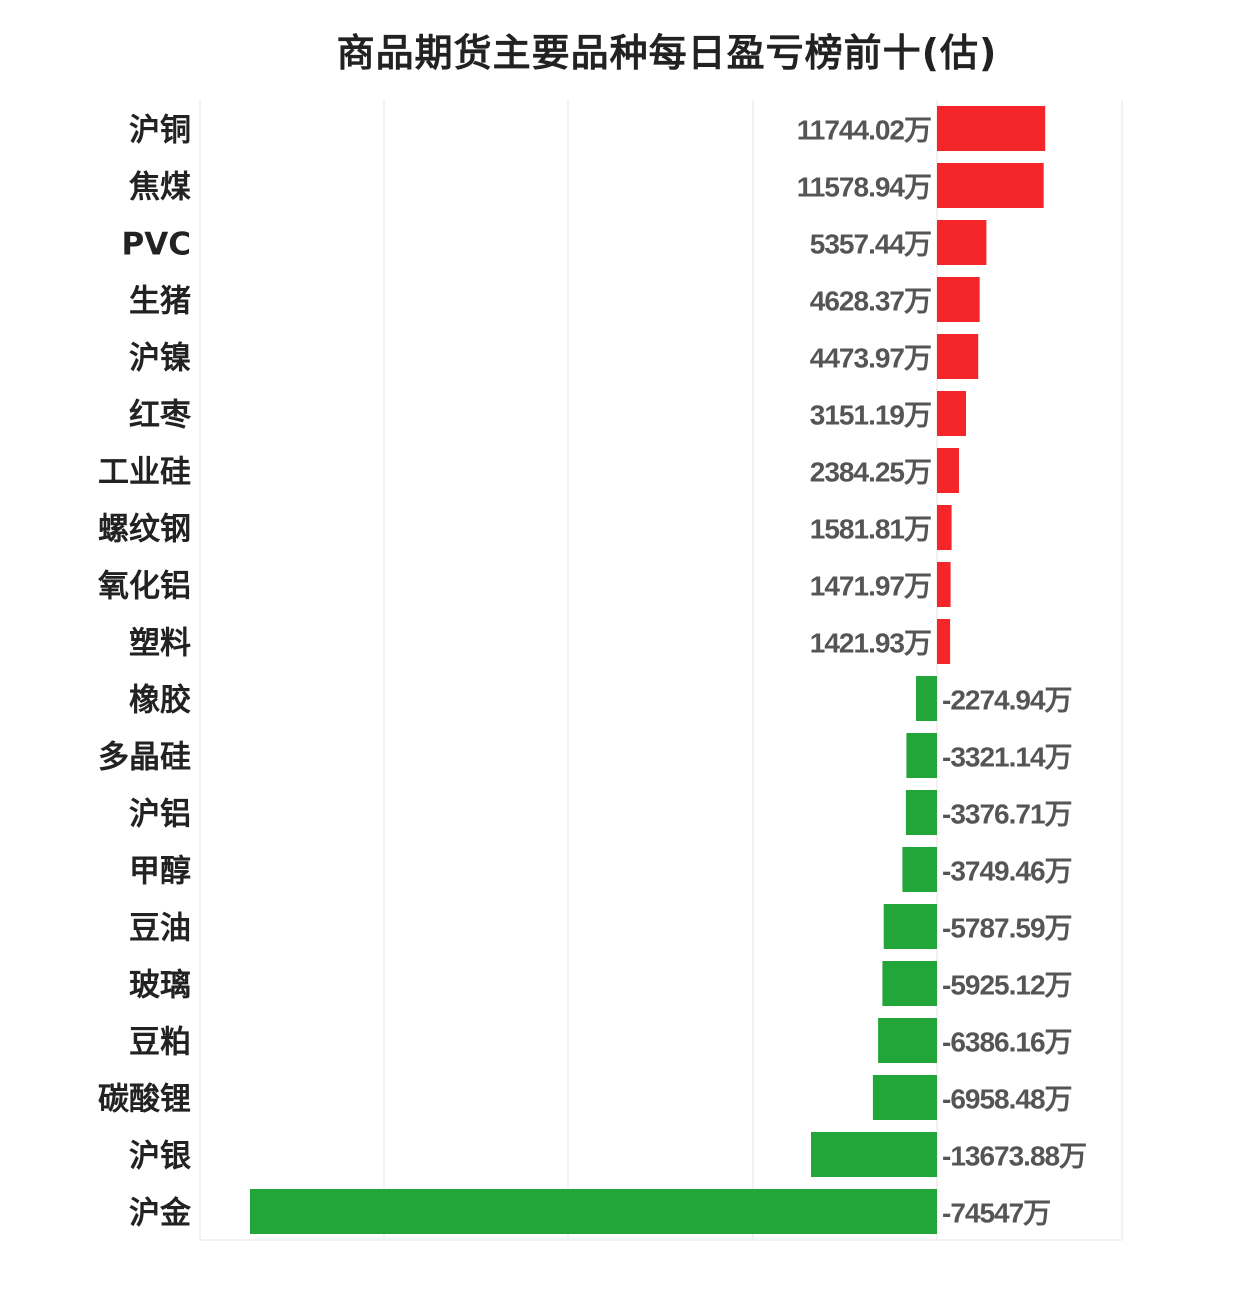 This screenshot has width=1246, height=1300. Describe the element at coordinates (870, 472) in the screenshot. I see `data-label: 2384.25万` at that location.